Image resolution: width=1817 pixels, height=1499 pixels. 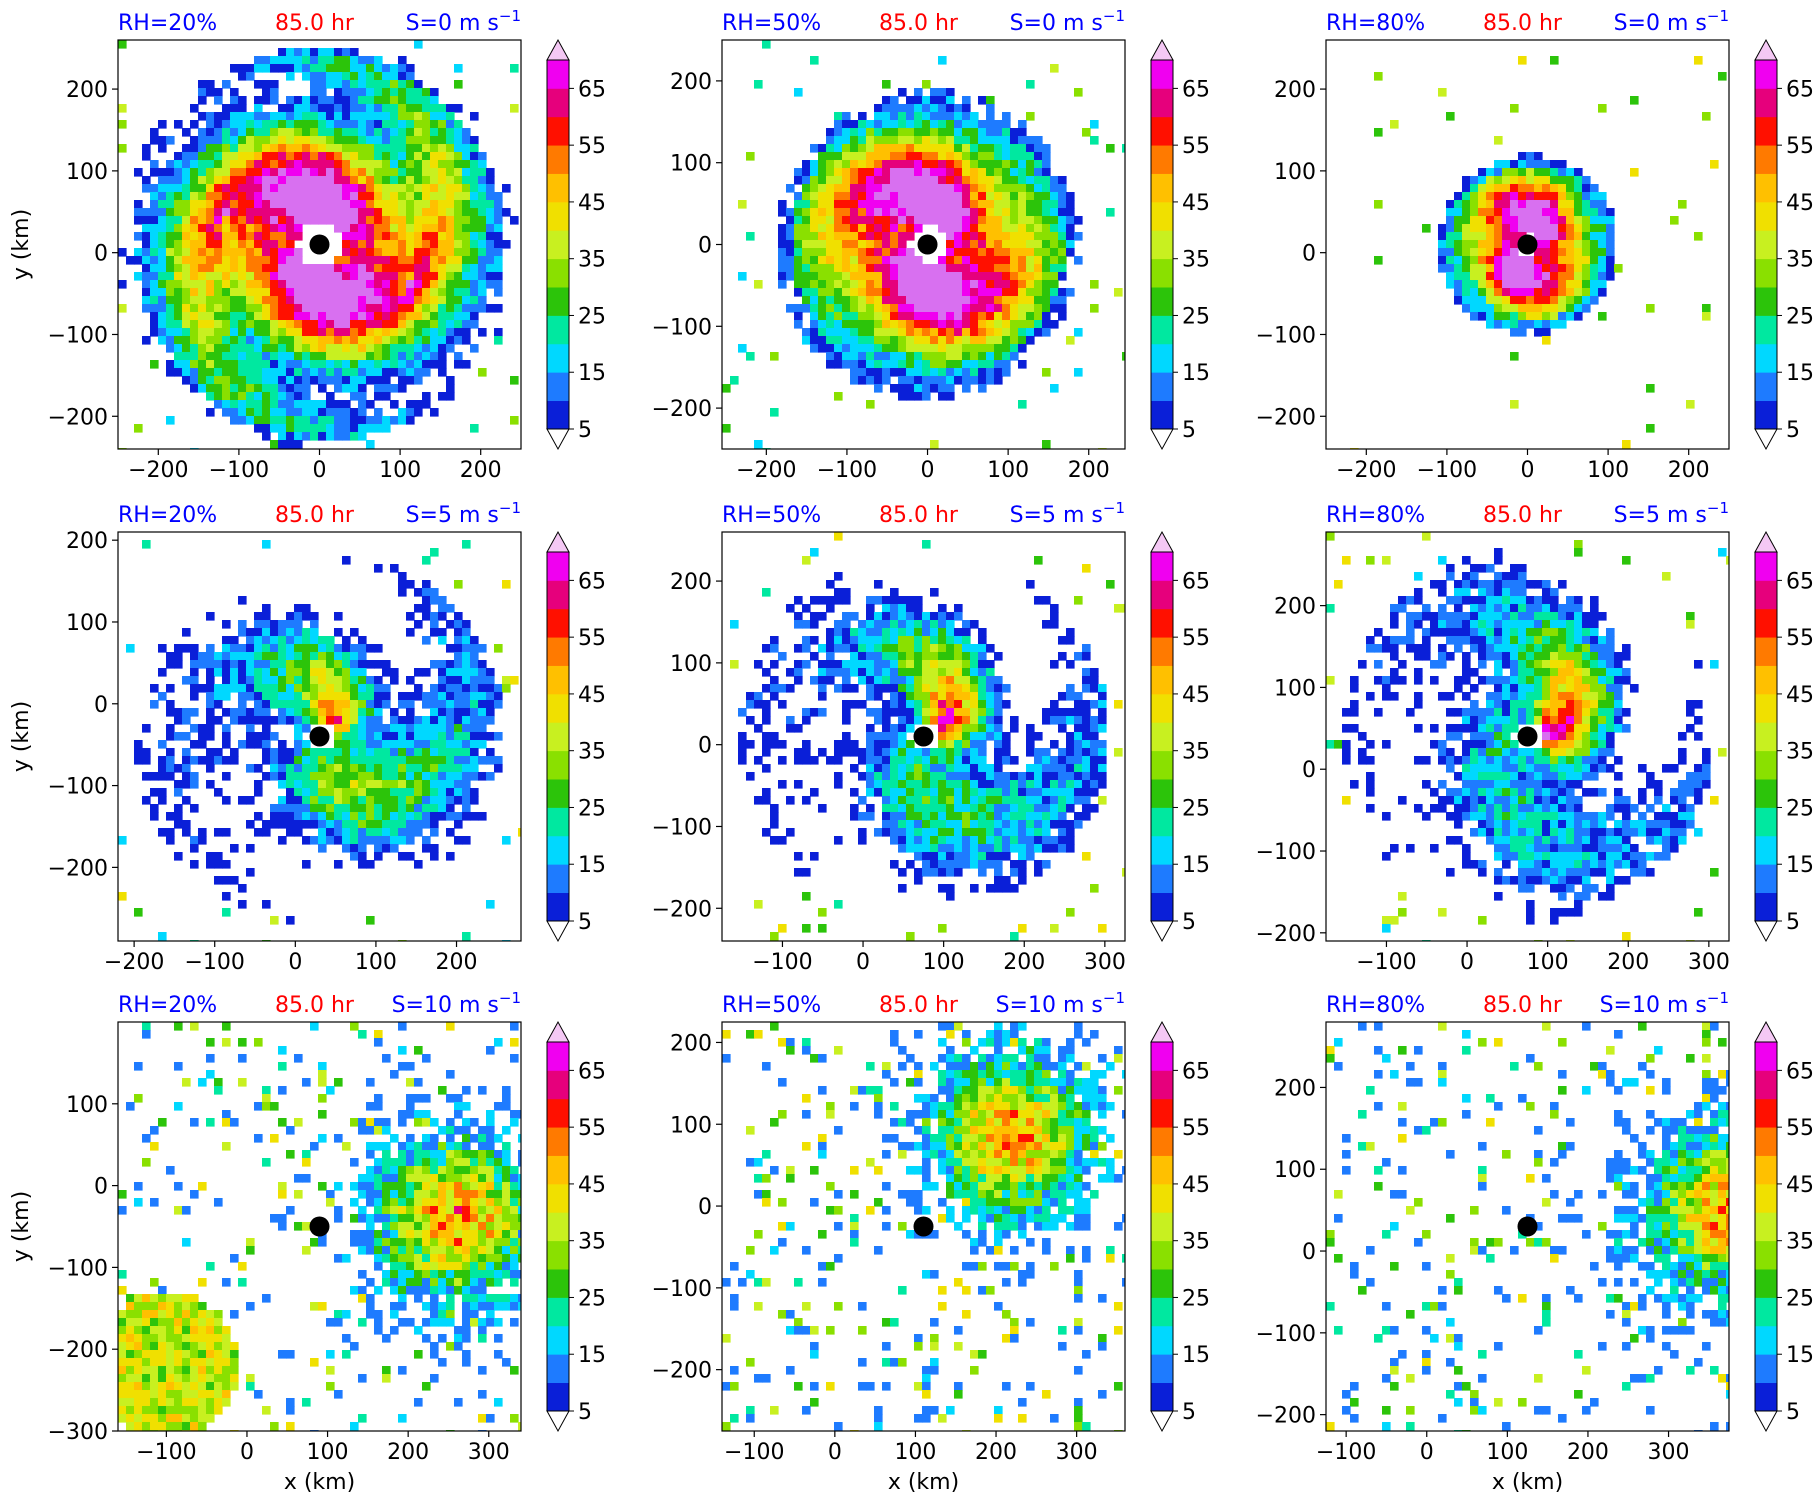 What do you see at coordinates (585, 430) in the screenshot?
I see `colorbar-tick-label: 5` at bounding box center [585, 430].